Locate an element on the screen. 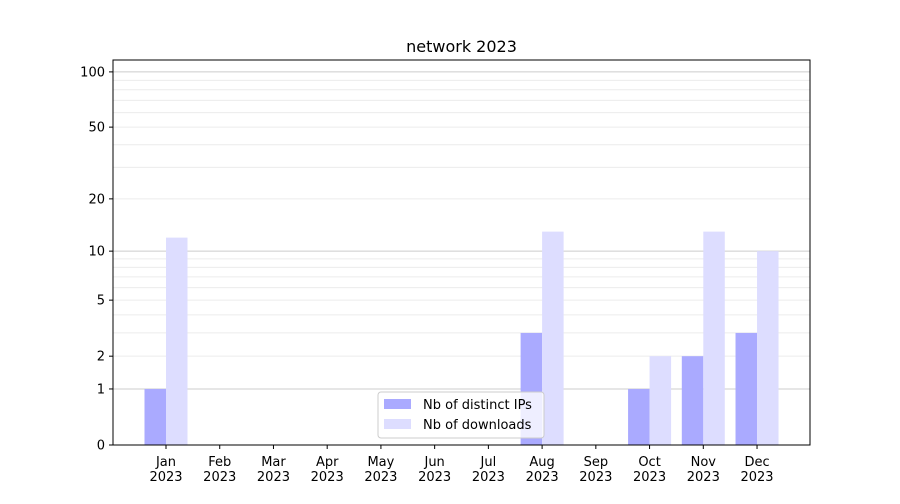 This screenshot has width=900, height=504. y-axis: 0 1 2 5 10 20 50 100 is located at coordinates (96, 259).